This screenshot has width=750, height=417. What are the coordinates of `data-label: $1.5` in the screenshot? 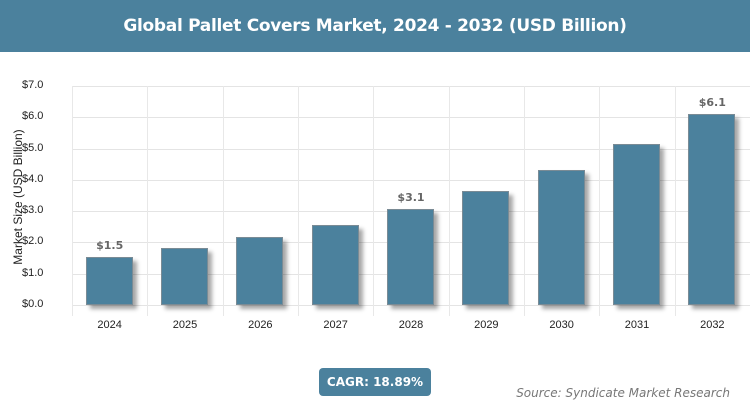 It's located at (110, 246).